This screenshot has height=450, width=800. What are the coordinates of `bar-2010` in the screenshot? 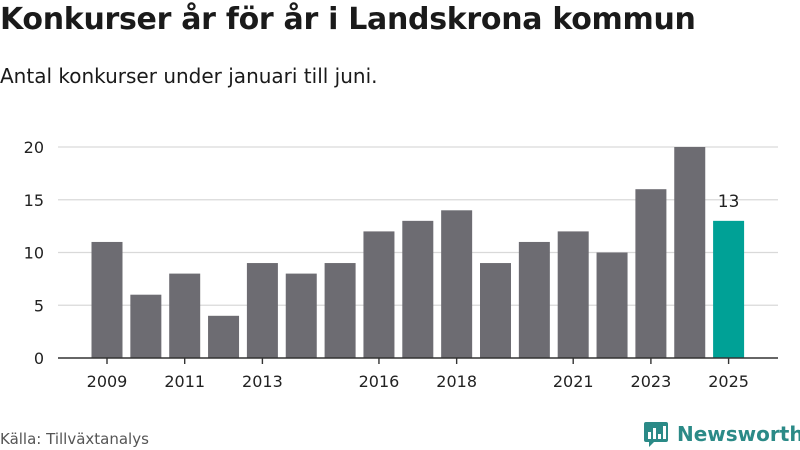 It's located at (146, 326).